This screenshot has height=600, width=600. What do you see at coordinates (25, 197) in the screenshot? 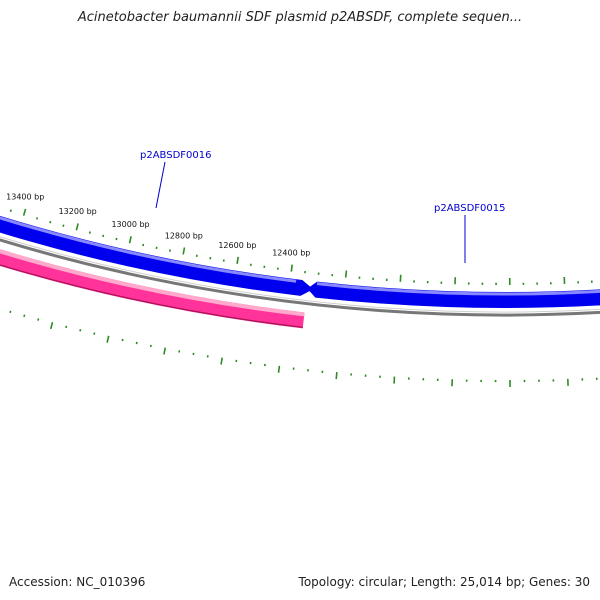
I see `scale-label: 13400 bp` at bounding box center [25, 197].